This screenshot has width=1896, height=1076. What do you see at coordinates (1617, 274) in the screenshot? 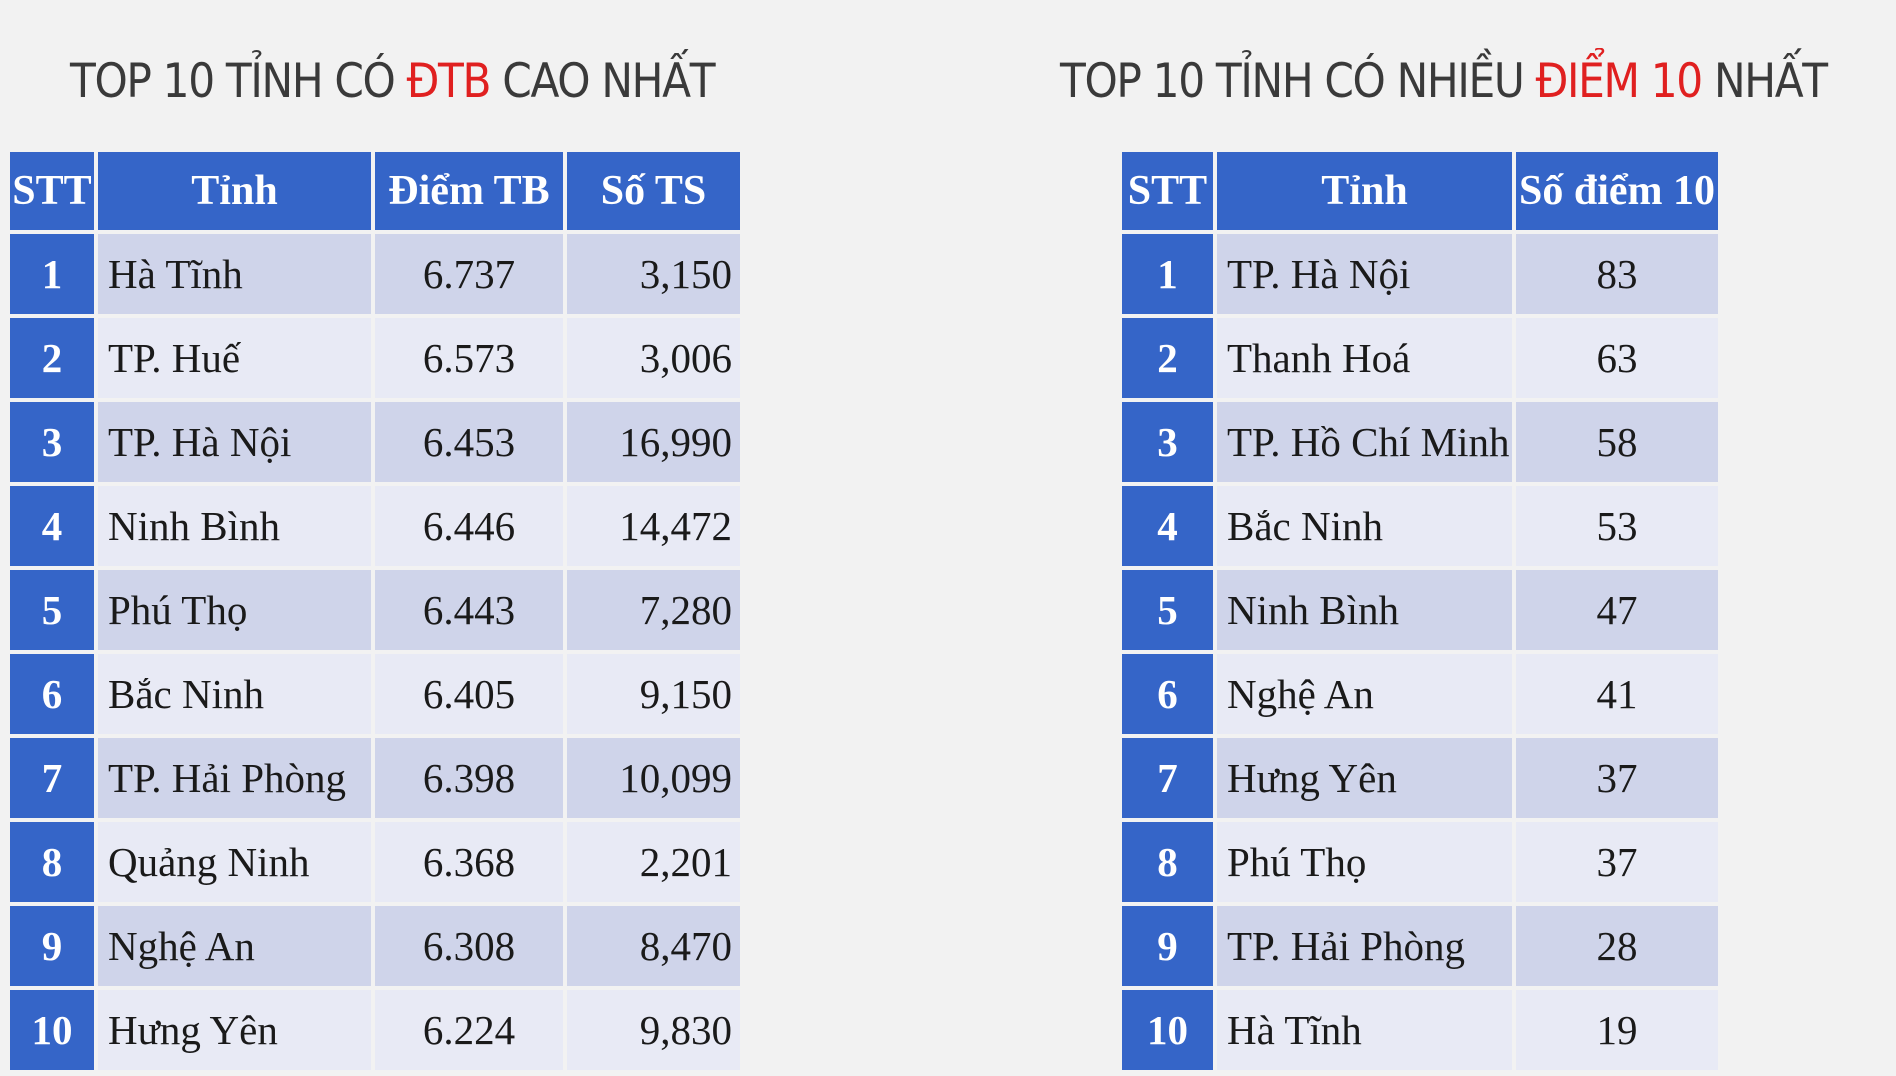
I see `perfect-score-count-cell: 83` at bounding box center [1617, 274].